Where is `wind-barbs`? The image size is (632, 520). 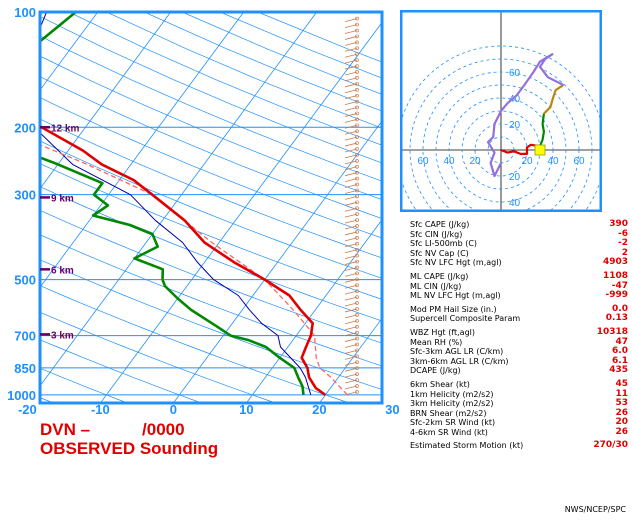
wind-barbs is located at coordinates (351, 206).